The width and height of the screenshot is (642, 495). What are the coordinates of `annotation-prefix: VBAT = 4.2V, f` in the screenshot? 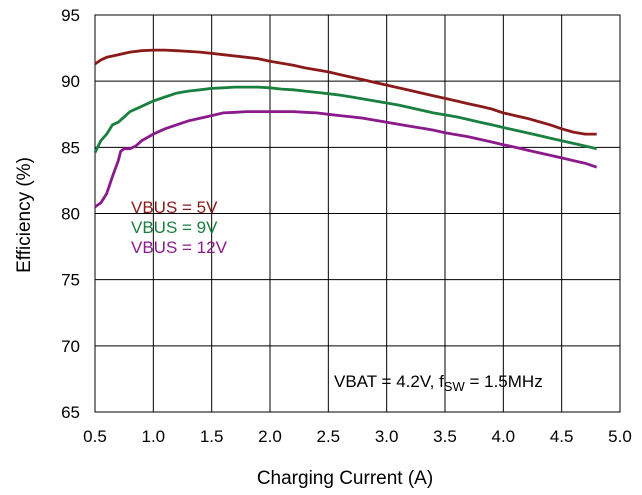 It's located at (389, 381).